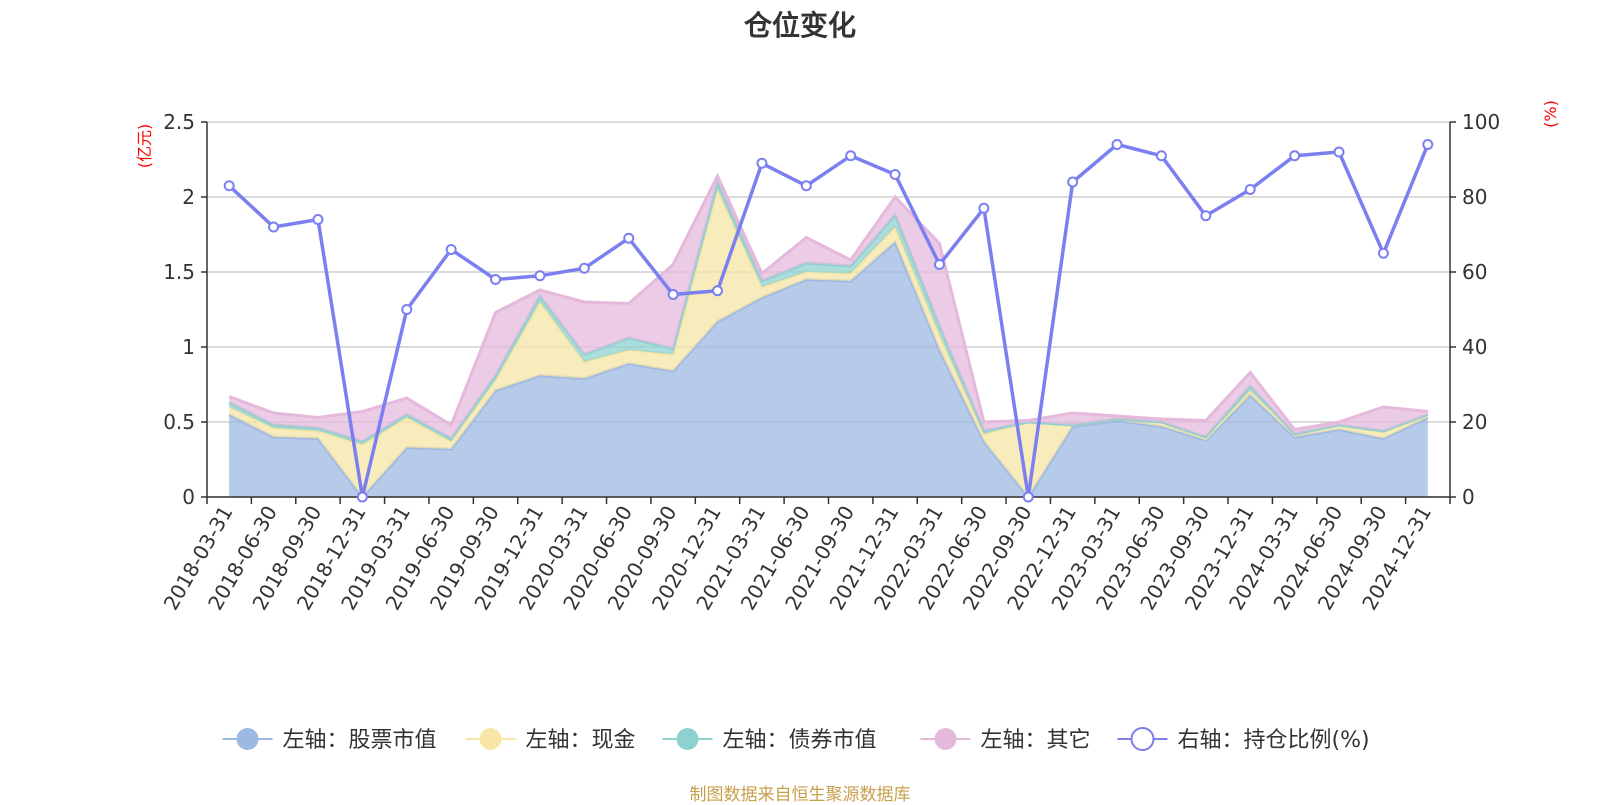 The width and height of the screenshot is (1600, 805). What do you see at coordinates (581, 740) in the screenshot?
I see `legend-label: 左轴：现金` at bounding box center [581, 740].